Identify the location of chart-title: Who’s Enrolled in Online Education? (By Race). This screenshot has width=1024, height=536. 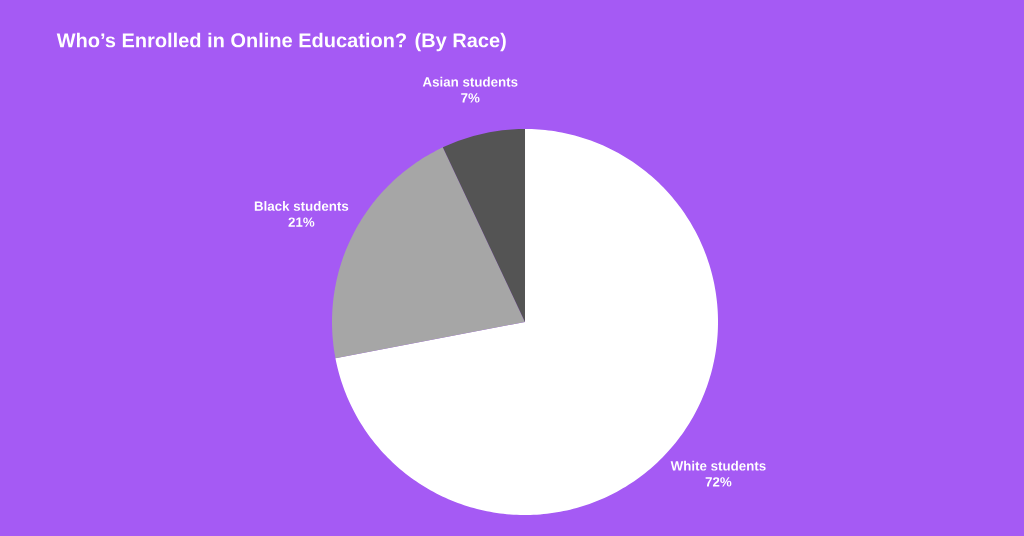
(281, 42).